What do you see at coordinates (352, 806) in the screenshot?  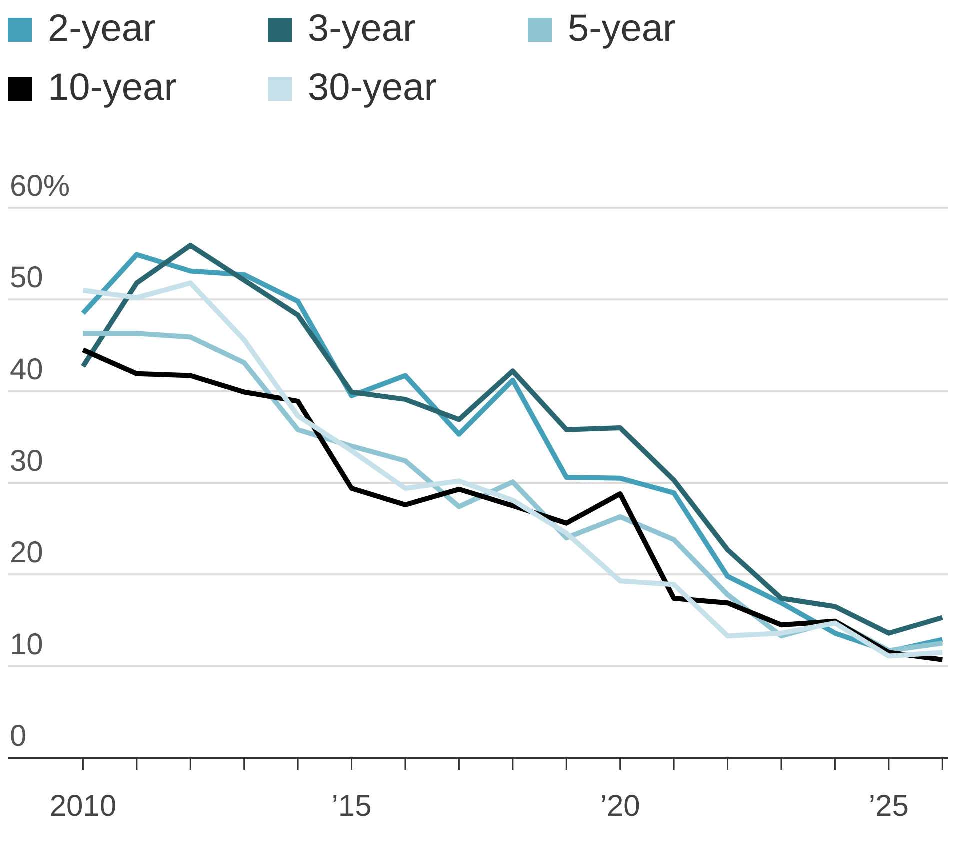 I see `x-tick-label: ’15` at bounding box center [352, 806].